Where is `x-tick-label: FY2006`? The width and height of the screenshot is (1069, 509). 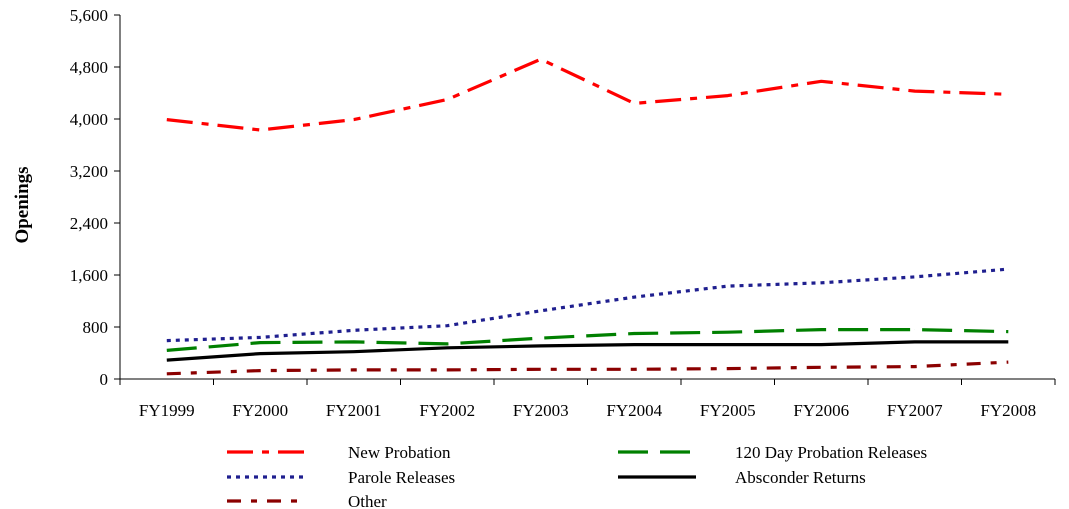 x-tick-label: FY2006 is located at coordinates (821, 410).